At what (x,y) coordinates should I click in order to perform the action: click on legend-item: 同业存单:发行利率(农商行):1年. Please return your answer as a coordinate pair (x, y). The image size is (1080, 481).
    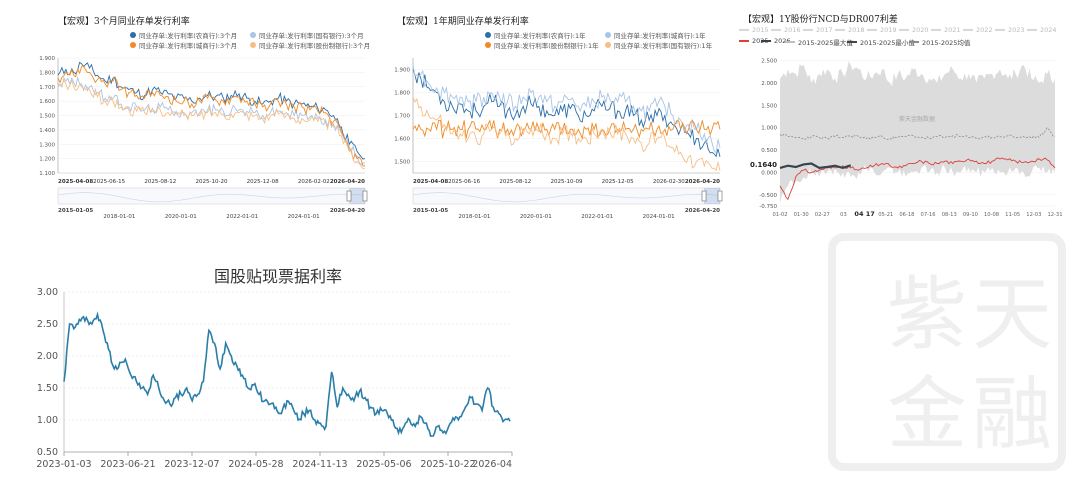
    Looking at the image, I should click on (535, 35).